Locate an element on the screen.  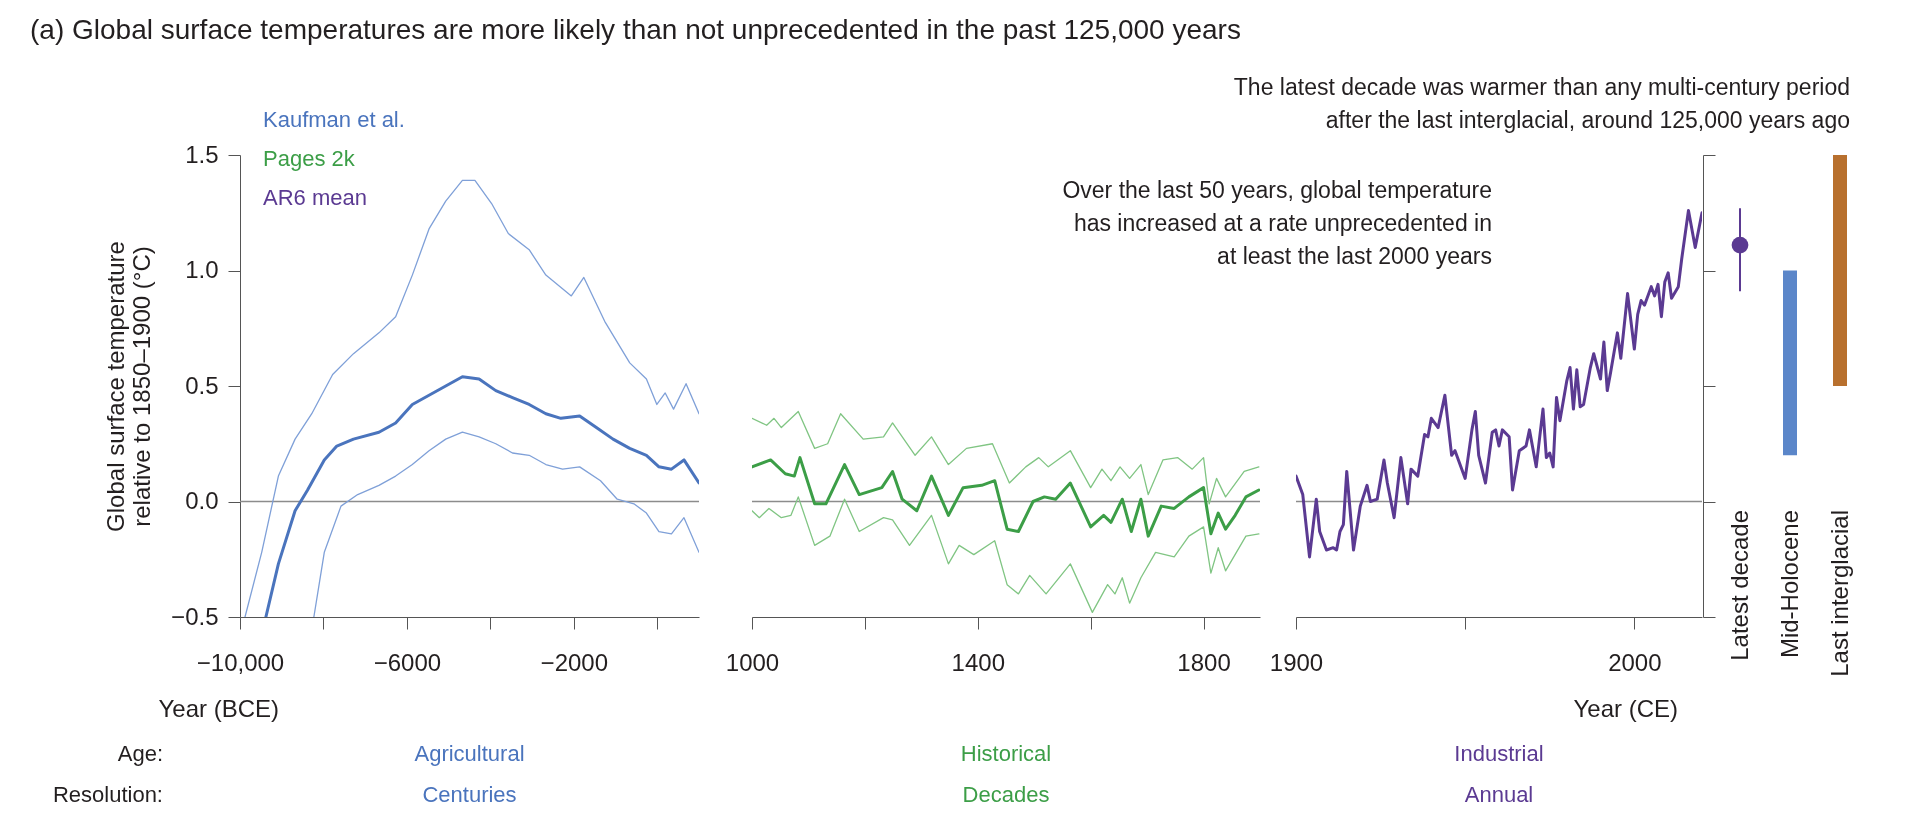
text: Kaufman et al. is located at coordinates (334, 119).